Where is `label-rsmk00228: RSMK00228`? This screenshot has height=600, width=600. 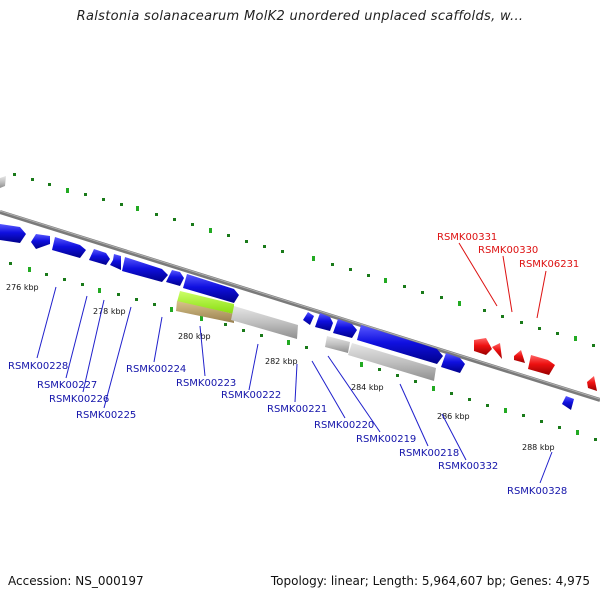 label-rsmk00228: RSMK00228 is located at coordinates (38, 366).